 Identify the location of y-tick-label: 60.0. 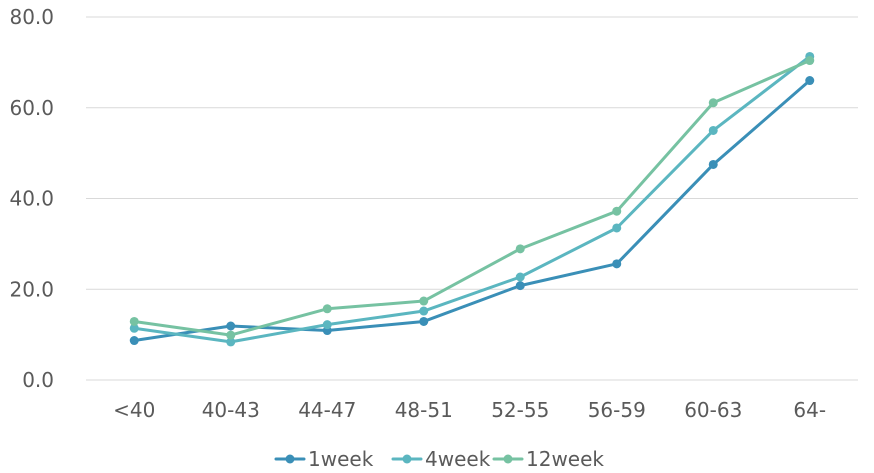
(31, 108).